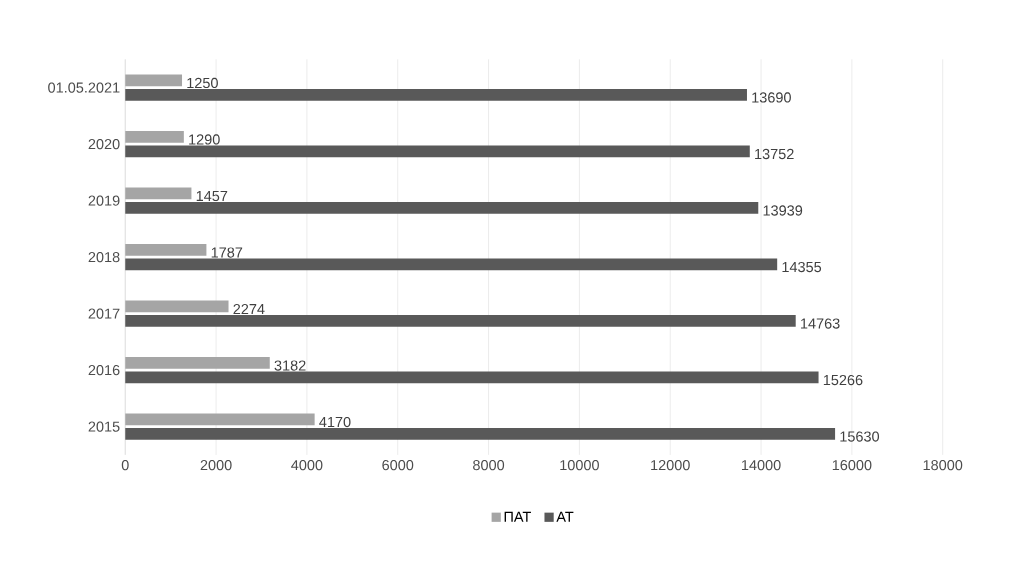 This screenshot has height=580, width=1035. I want to click on x-tick-label: 14000, so click(761, 465).